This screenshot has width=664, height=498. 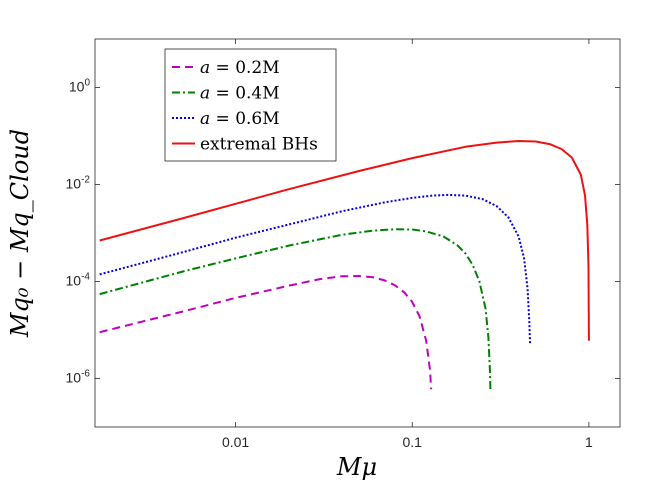 What do you see at coordinates (589, 442) in the screenshot?
I see `x-tick-label: 1` at bounding box center [589, 442].